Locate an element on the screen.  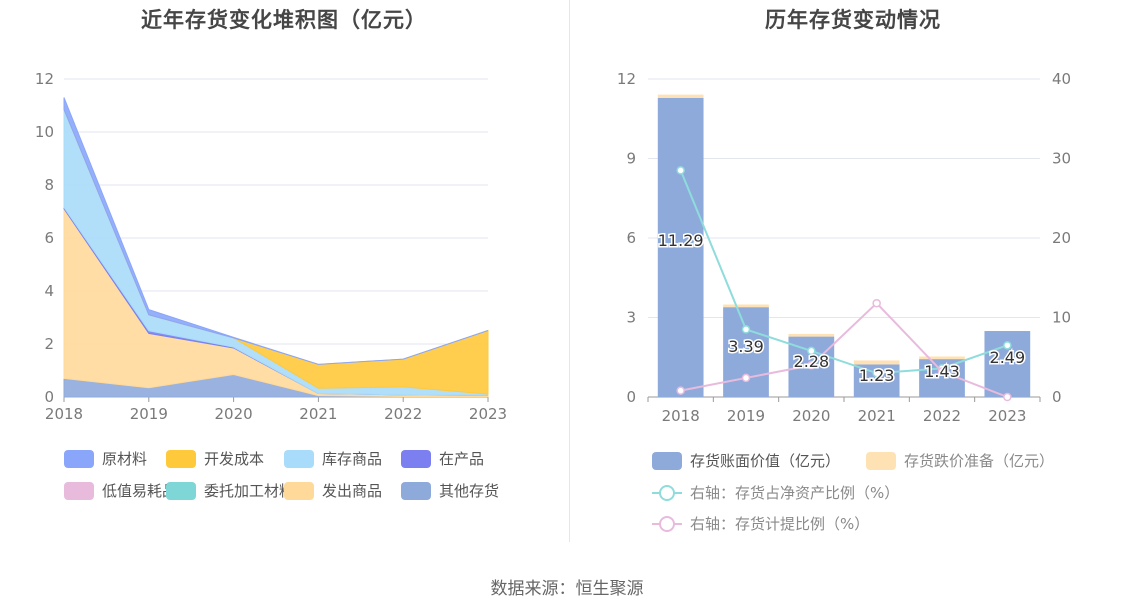
bar-value-label: 1.23 is located at coordinates (877, 375).